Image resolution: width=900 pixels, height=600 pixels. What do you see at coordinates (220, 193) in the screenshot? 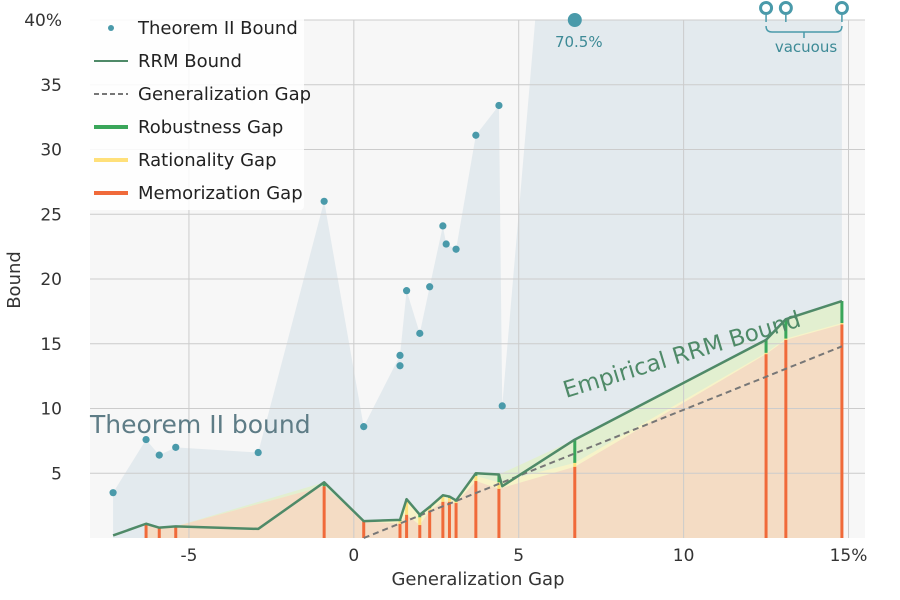
I see `legend-entry-label: Memorization Gap` at bounding box center [220, 193].